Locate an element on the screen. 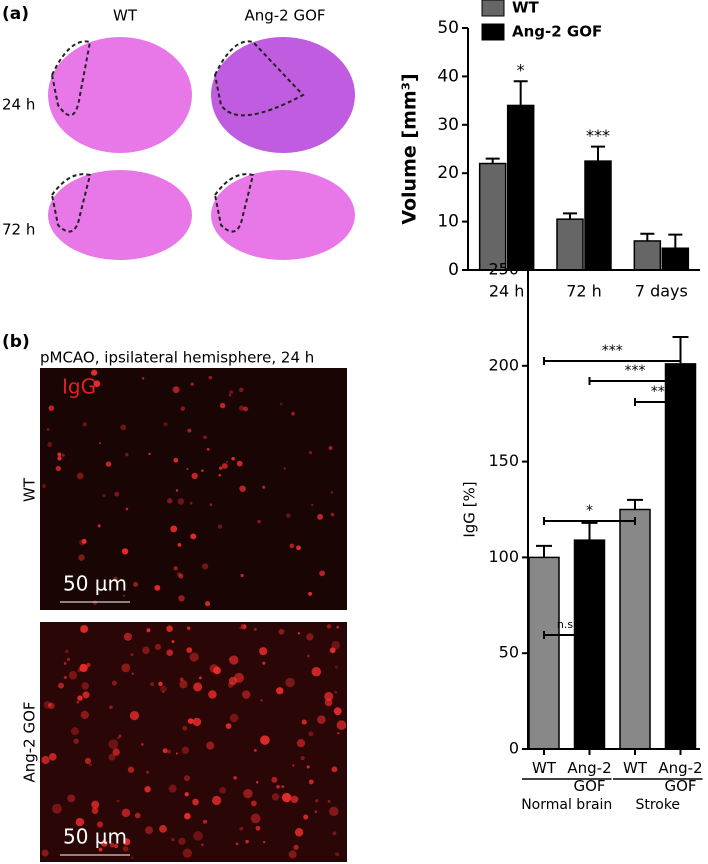  legend-label: WT is located at coordinates (526, 8).